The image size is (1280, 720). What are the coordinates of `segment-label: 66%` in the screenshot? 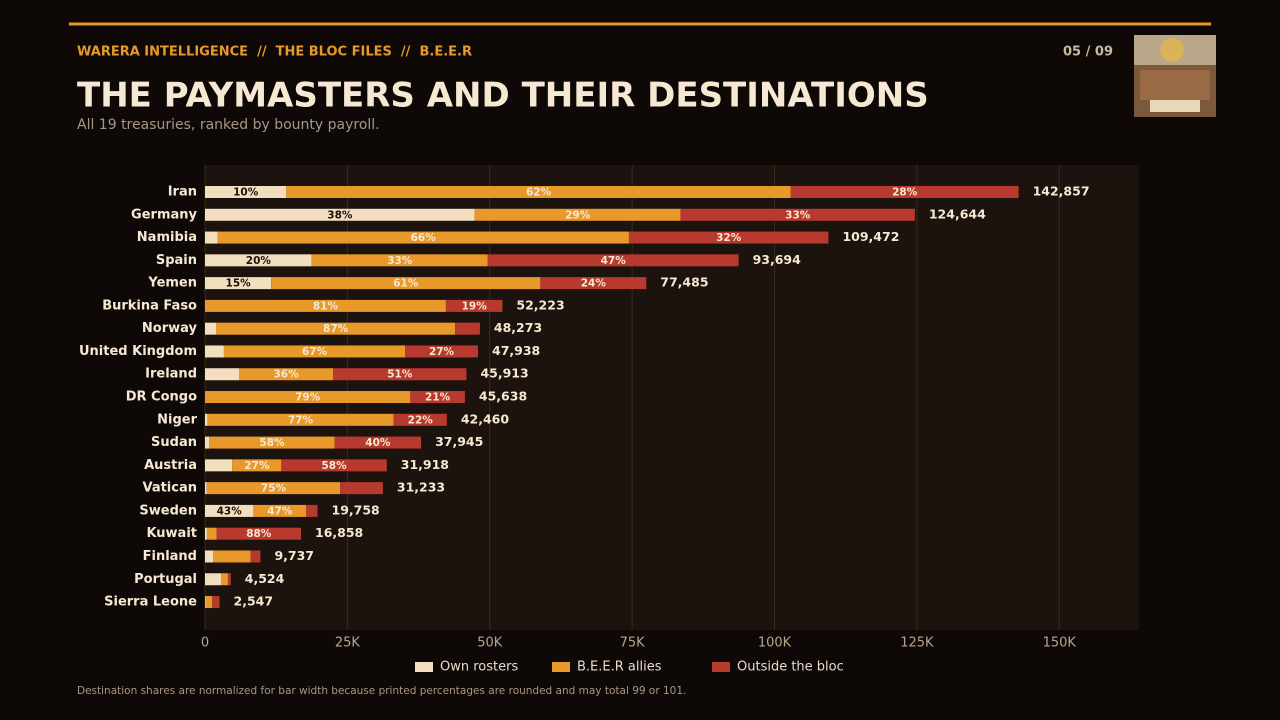 It's located at (424, 238).